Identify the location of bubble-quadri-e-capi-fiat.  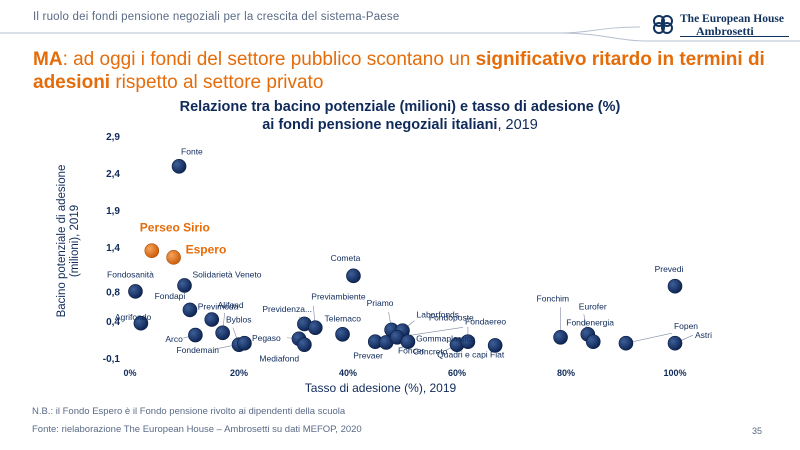
(495, 345).